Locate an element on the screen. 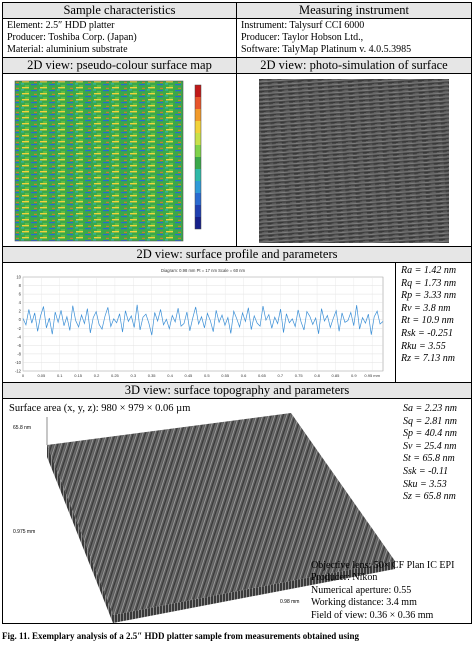  x-tick-label: 0.2 is located at coordinates (97, 375).